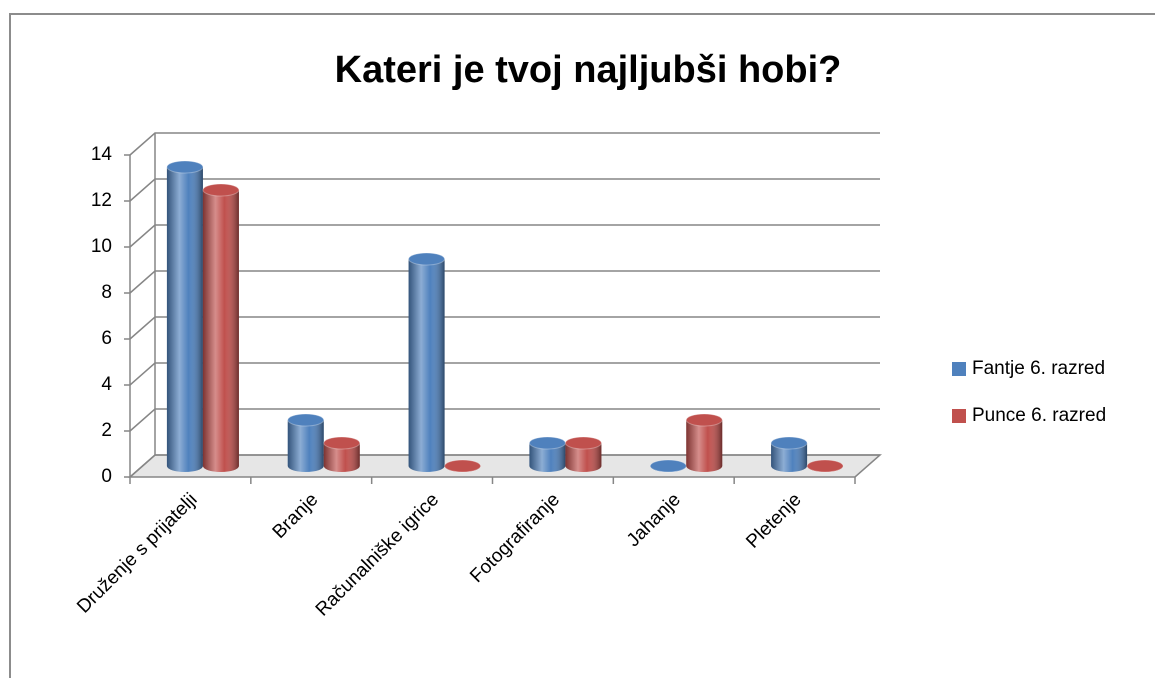 Image resolution: width=1155 pixels, height=678 pixels. I want to click on y-tick-label: 4, so click(106, 384).